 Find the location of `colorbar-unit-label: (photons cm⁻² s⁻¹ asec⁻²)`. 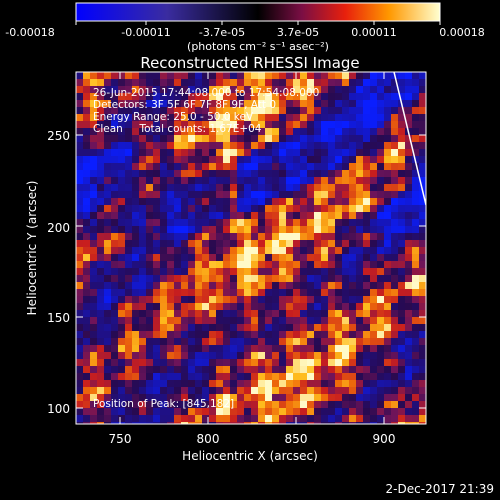

colorbar-unit-label: (photons cm⁻² s⁻¹ asec⁻²) is located at coordinates (258, 46).